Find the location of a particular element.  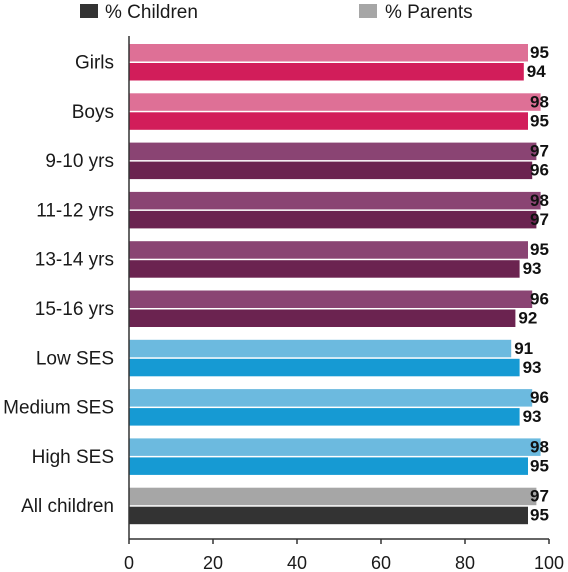

category-label: 15-16 yrs is located at coordinates (74, 309).